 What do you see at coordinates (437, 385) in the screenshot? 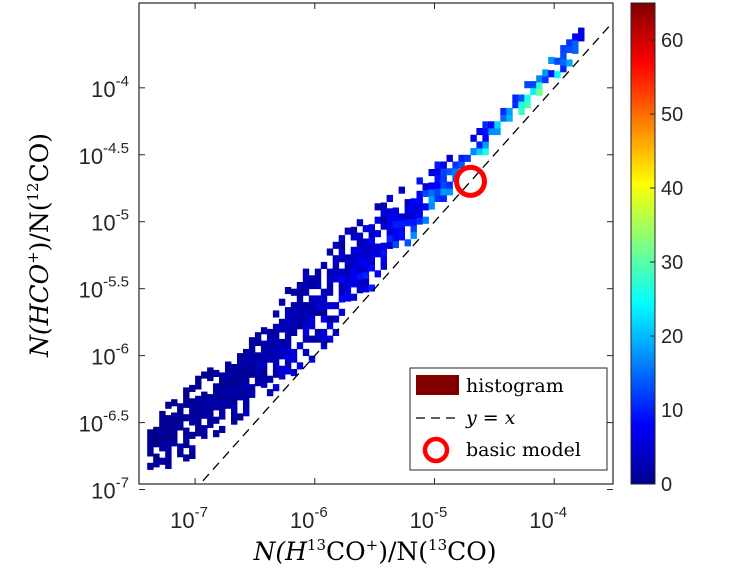
I see `legend-swatch-histogram` at bounding box center [437, 385].